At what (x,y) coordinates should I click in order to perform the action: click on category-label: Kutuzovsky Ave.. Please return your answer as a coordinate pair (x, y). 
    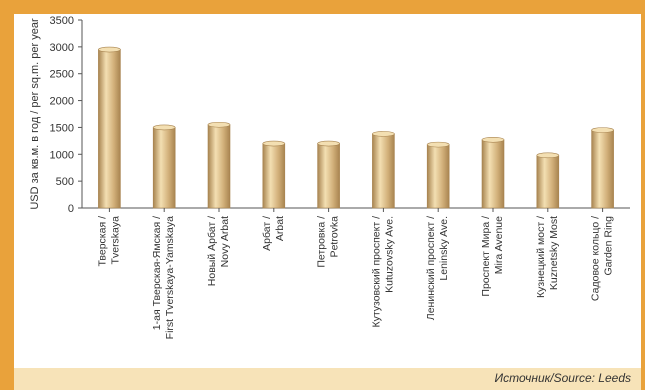
    Looking at the image, I should click on (389, 254).